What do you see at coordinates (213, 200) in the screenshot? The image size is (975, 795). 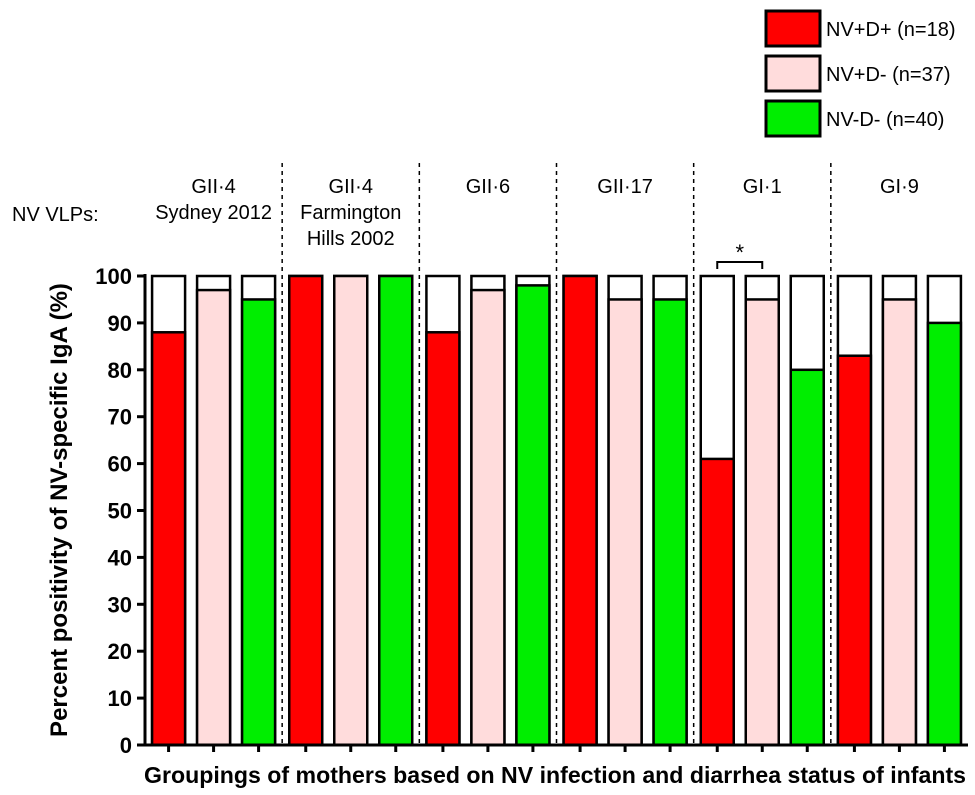 I see `group-label: GII·4 Sydney 2012` at bounding box center [213, 200].